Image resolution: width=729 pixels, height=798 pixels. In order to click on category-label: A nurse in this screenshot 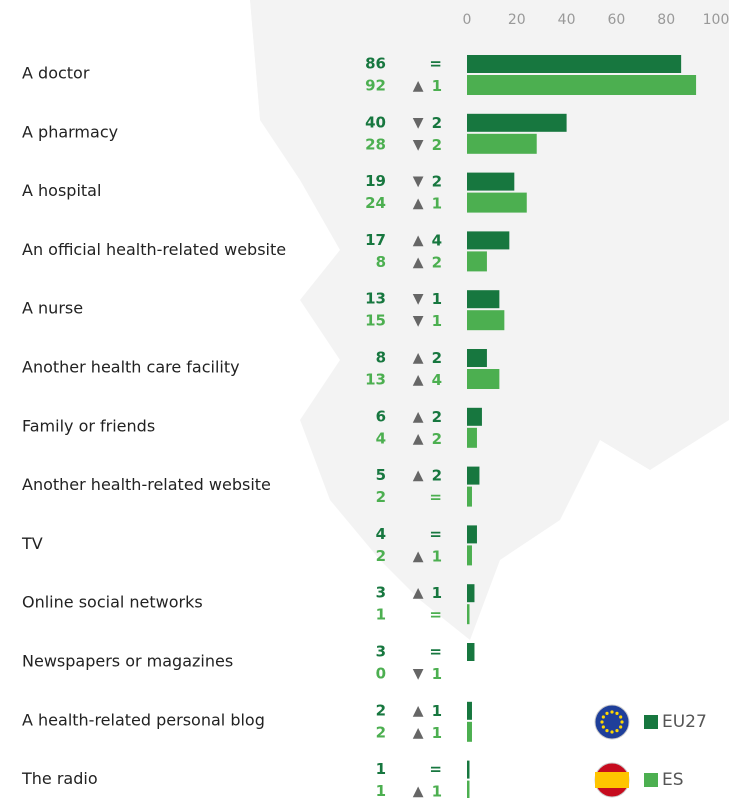, I will do `click(52, 308)`.